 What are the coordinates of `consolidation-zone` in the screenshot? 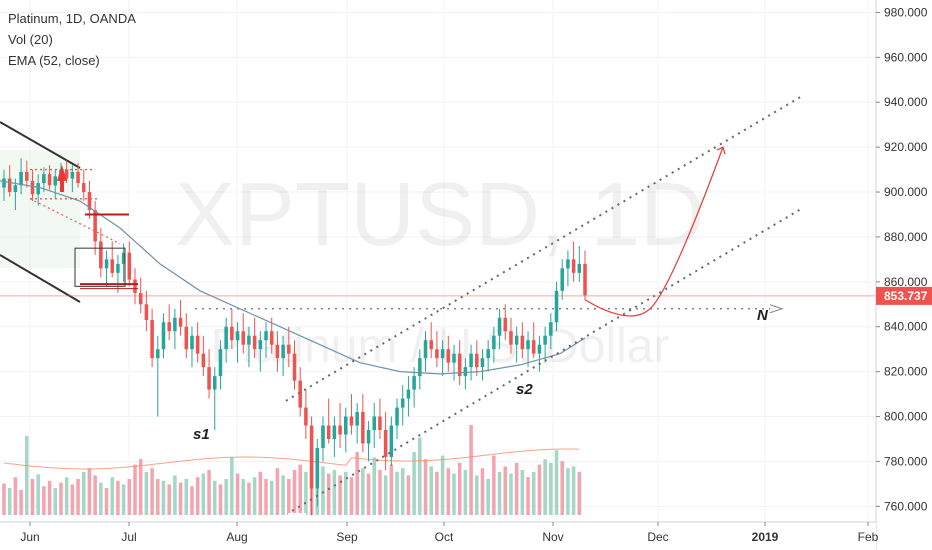 It's located at (40, 209).